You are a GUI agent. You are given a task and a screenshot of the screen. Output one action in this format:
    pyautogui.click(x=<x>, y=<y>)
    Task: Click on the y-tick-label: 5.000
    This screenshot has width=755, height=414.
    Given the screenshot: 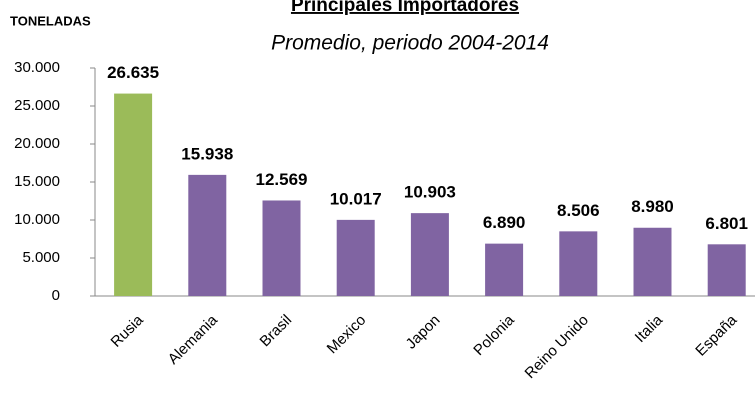 What is the action you would take?
    pyautogui.click(x=41, y=257)
    